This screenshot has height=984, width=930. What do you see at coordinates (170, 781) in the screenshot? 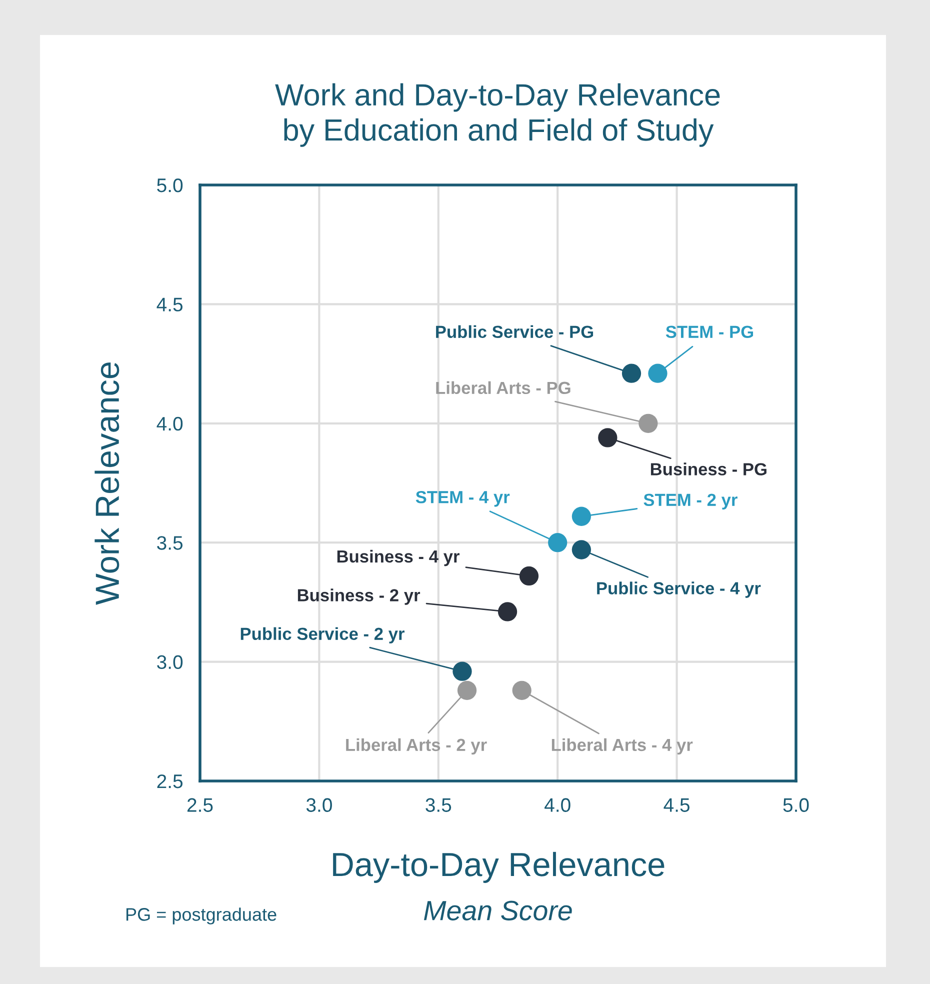
I see `y-tick-label: 2.5` at bounding box center [170, 781].